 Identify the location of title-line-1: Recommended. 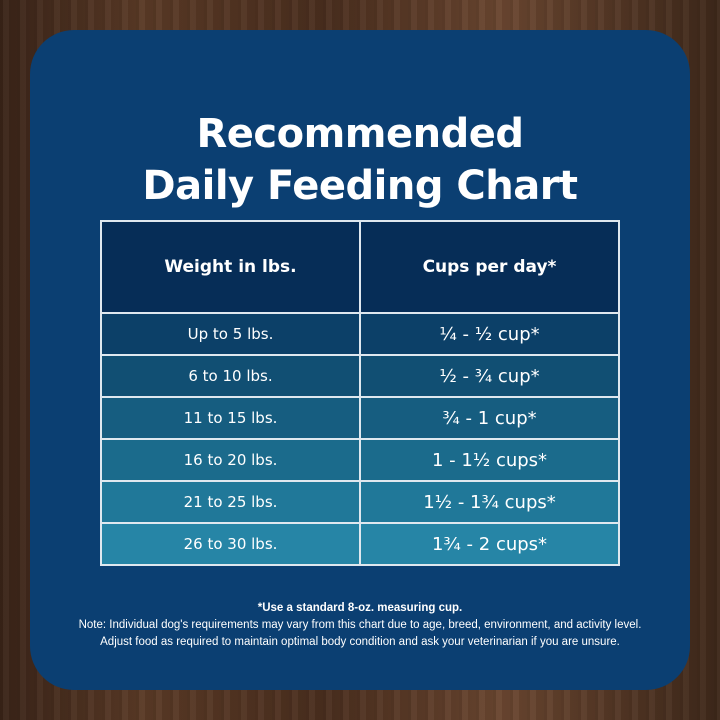
(360, 134).